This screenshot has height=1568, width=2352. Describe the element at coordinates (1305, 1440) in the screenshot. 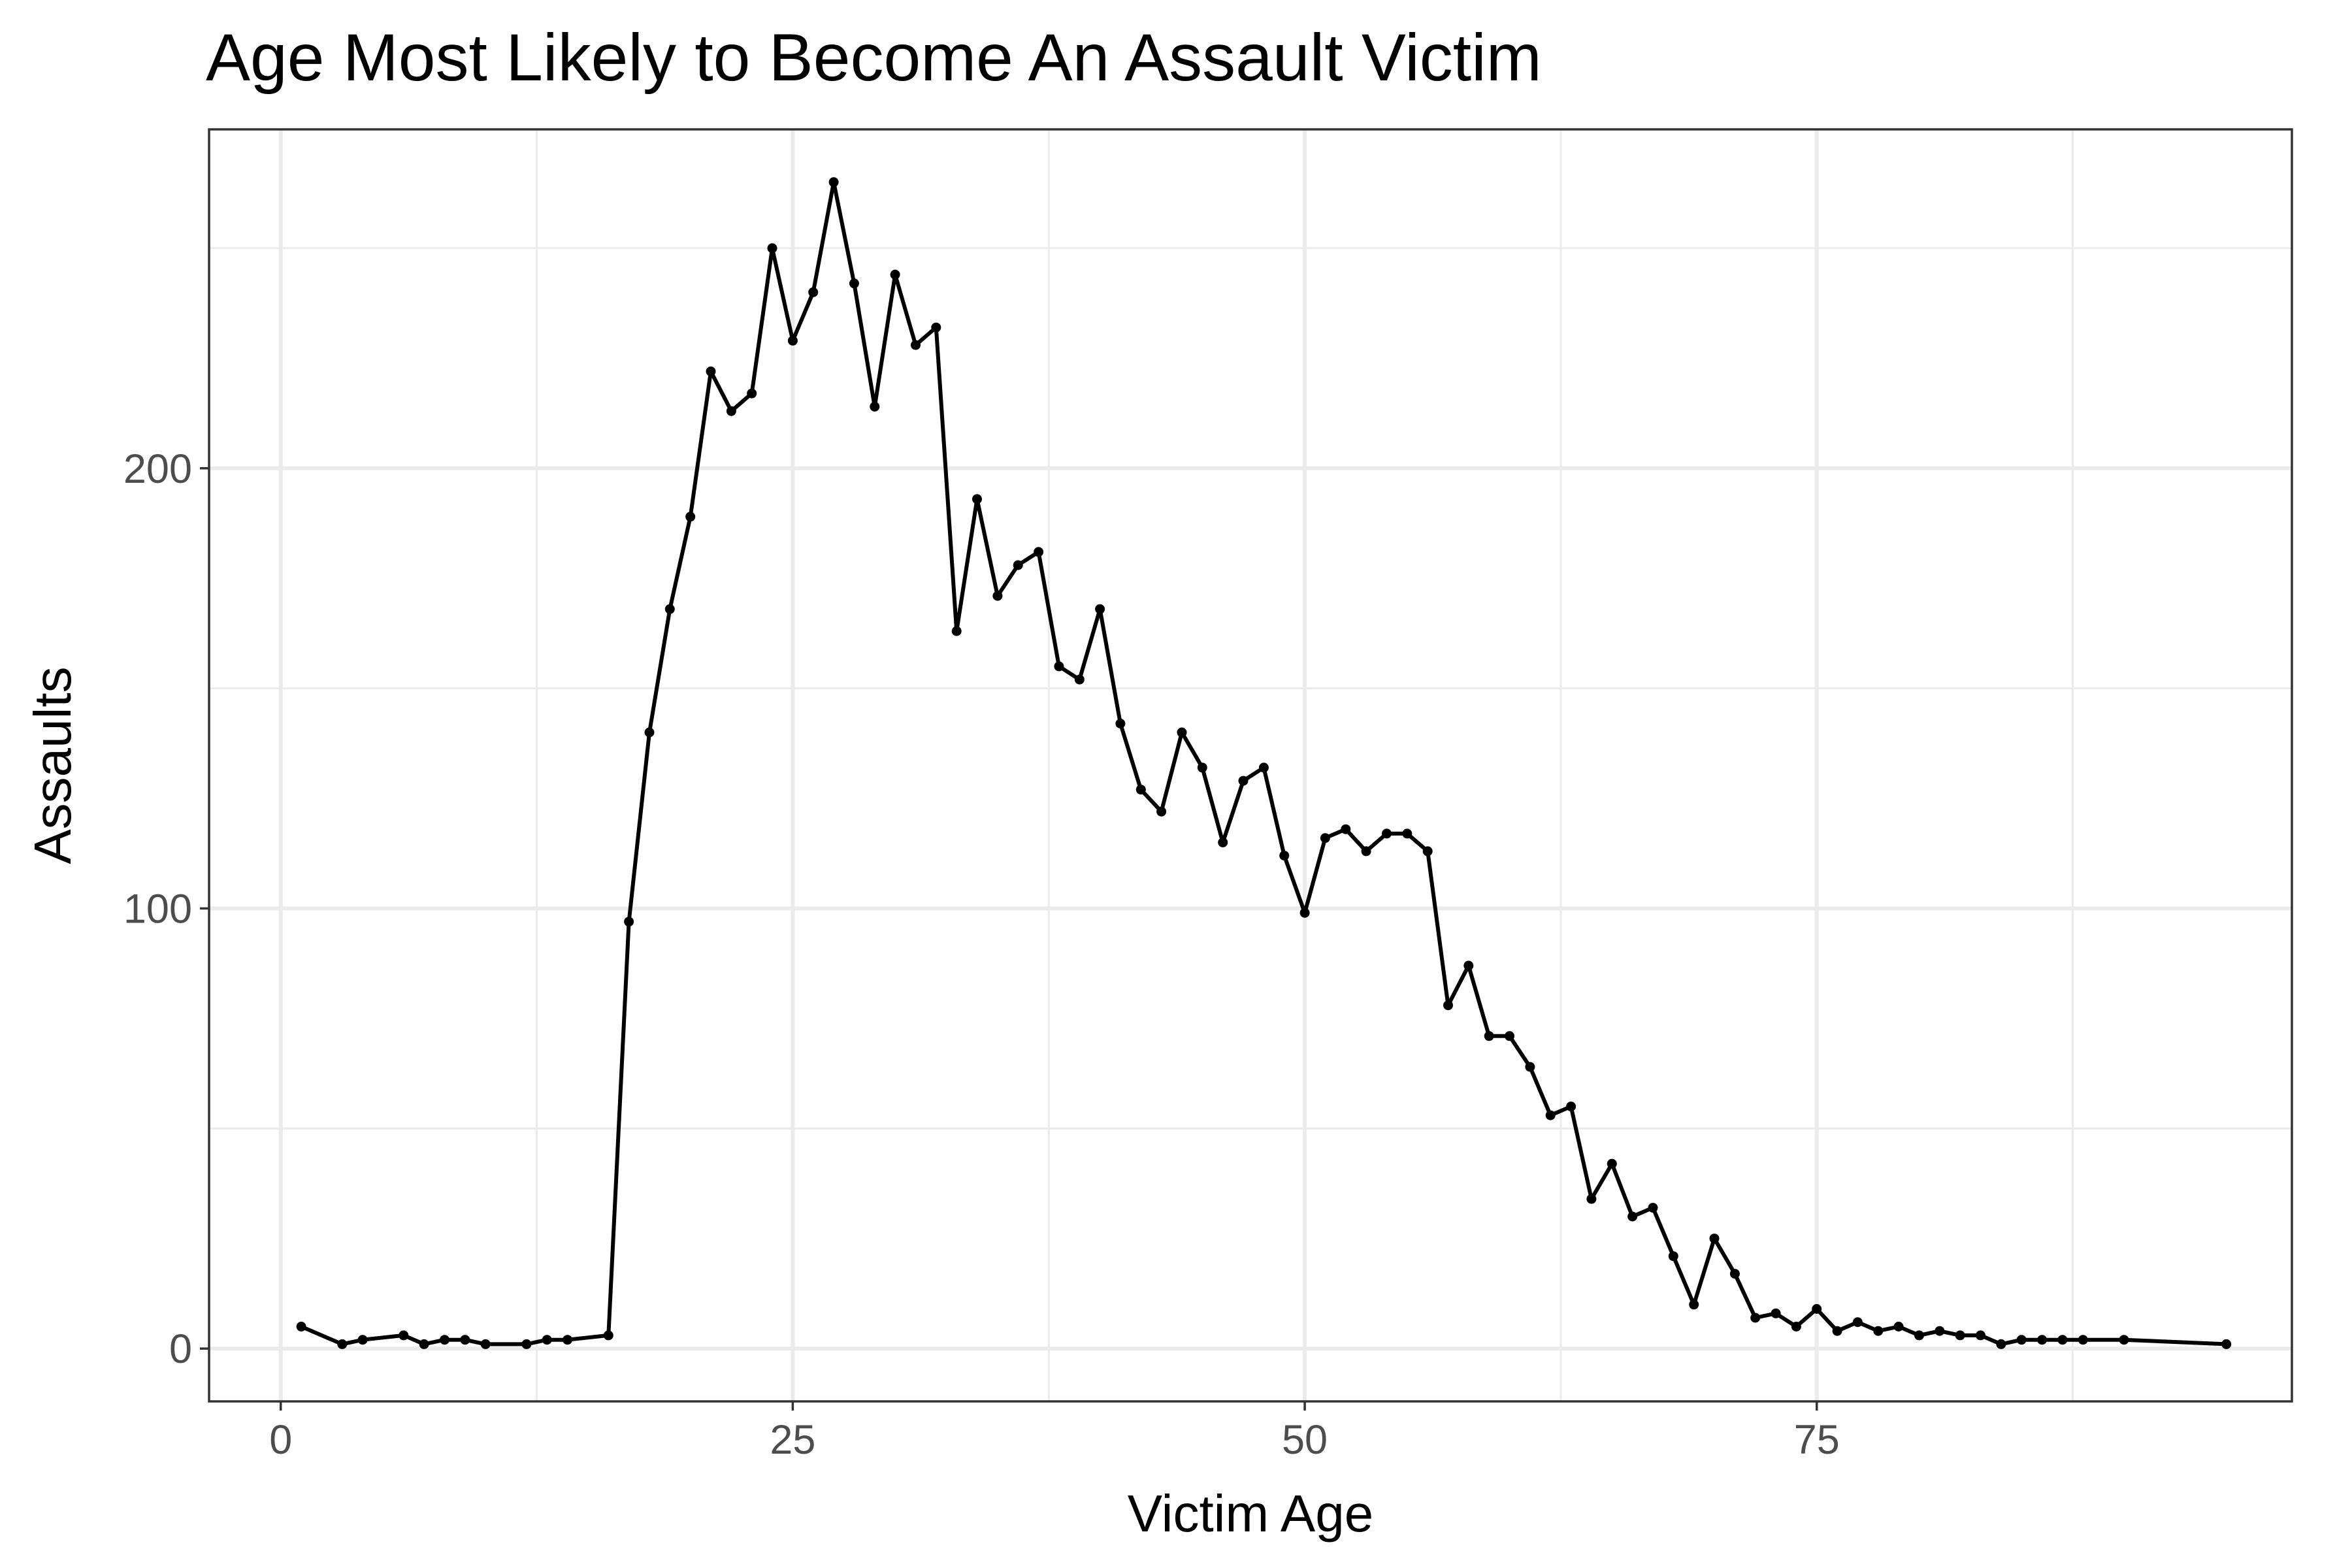

I see `x-tick-label: 50` at that location.